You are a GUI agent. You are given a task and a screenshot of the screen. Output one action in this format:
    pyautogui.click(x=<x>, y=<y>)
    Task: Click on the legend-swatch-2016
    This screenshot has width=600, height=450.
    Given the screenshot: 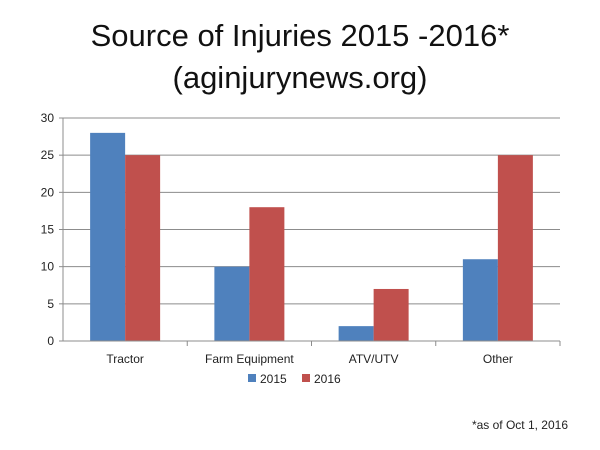 What is the action you would take?
    pyautogui.click(x=306, y=378)
    